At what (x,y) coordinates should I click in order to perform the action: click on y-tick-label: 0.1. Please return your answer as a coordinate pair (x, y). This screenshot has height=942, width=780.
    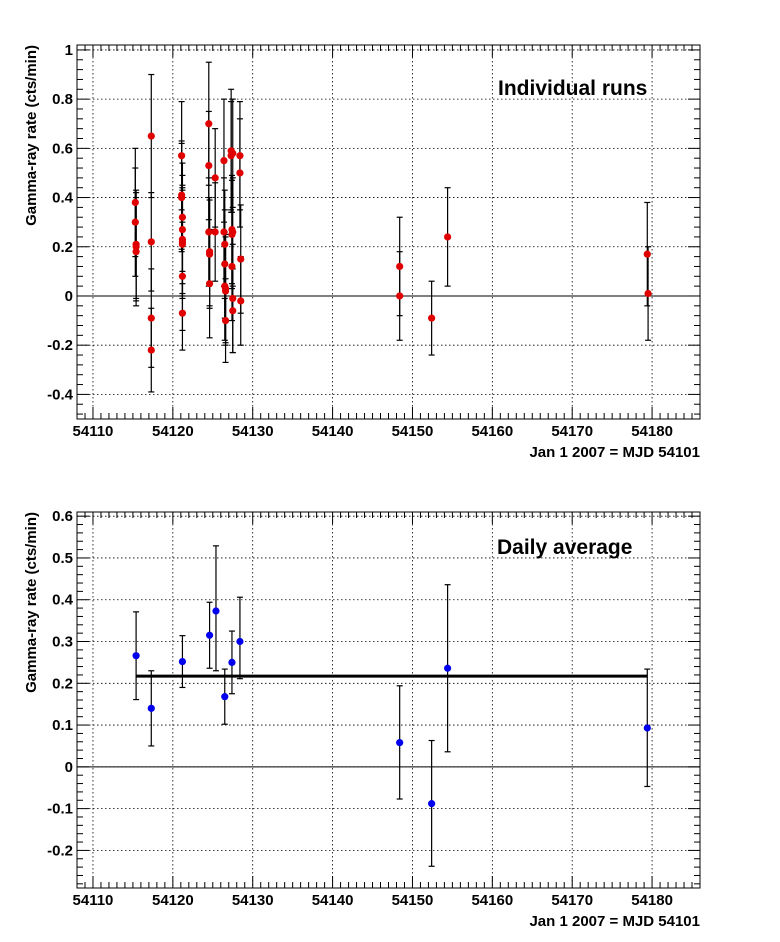
    Looking at the image, I should click on (62, 725).